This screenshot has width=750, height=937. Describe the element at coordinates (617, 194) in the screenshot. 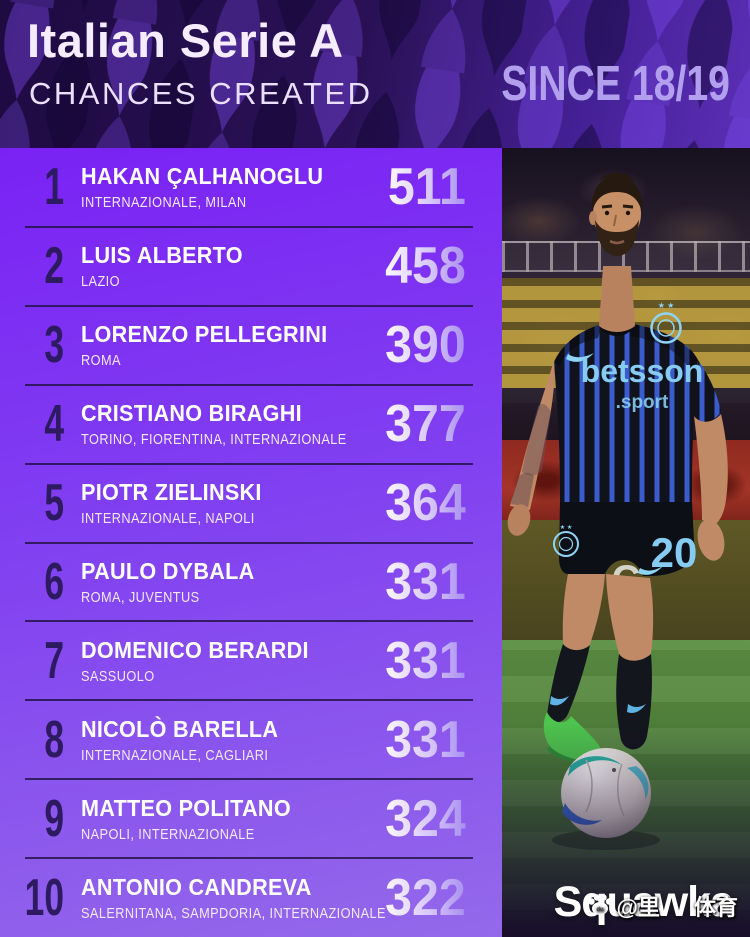

I see `hair` at that location.